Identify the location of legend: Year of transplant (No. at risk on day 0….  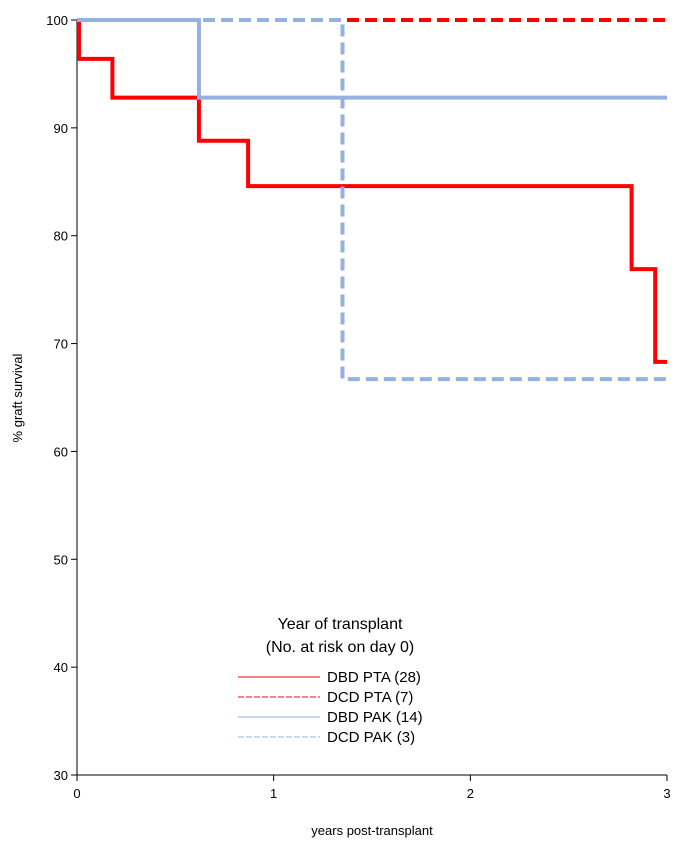
(330, 681).